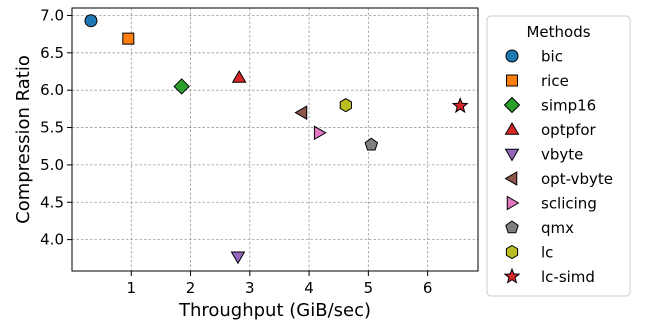 The image size is (645, 324). I want to click on point-simp16, so click(181, 86).